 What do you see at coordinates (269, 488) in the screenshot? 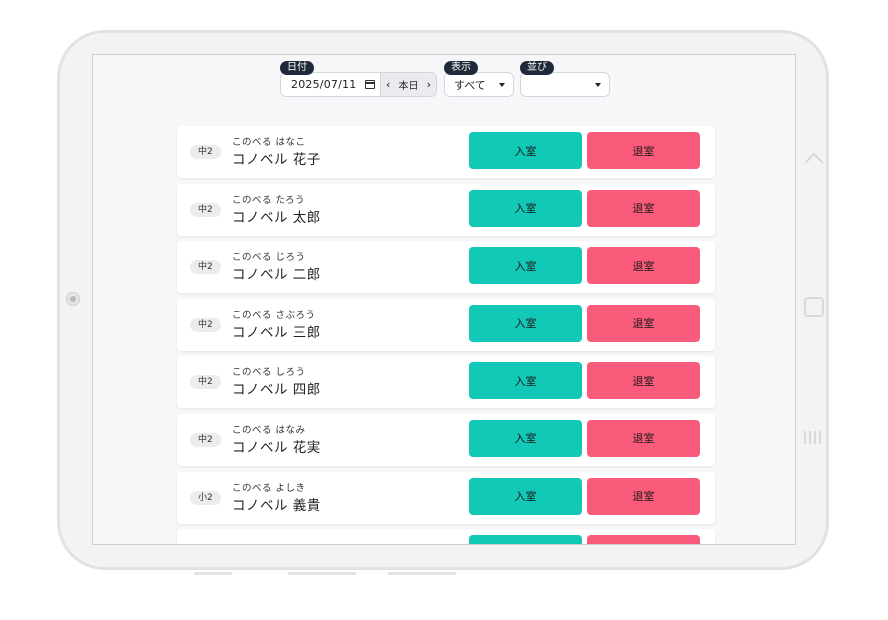
I see `student-kana: このべる よしき` at bounding box center [269, 488].